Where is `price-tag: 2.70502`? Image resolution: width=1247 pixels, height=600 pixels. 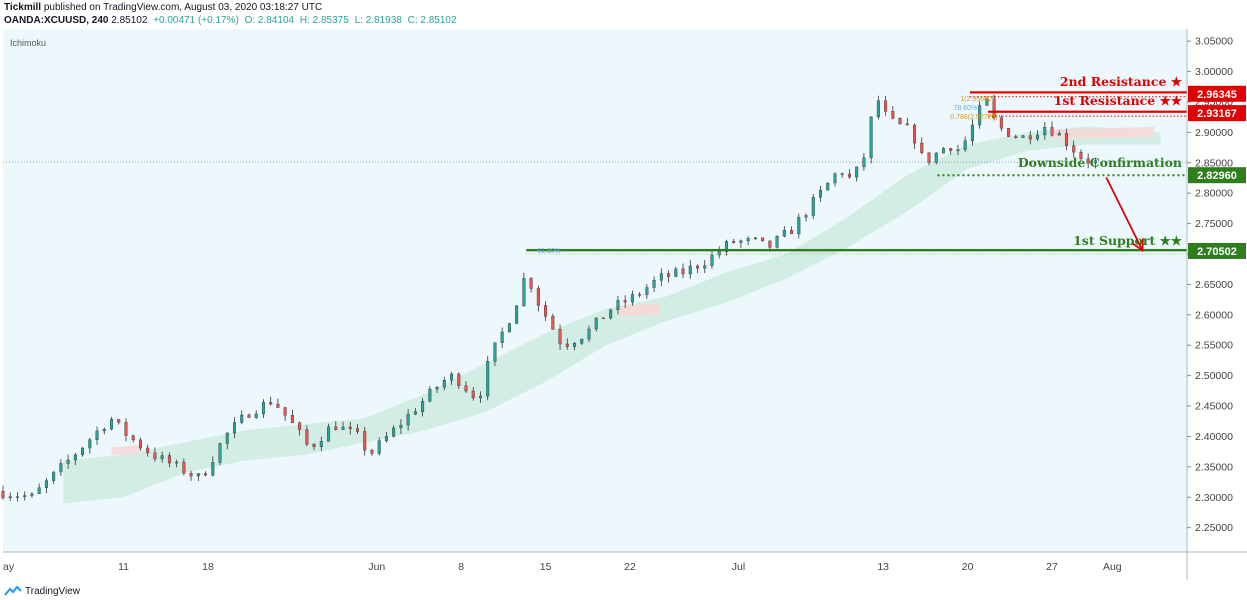
price-tag: 2.70502 is located at coordinates (1217, 250).